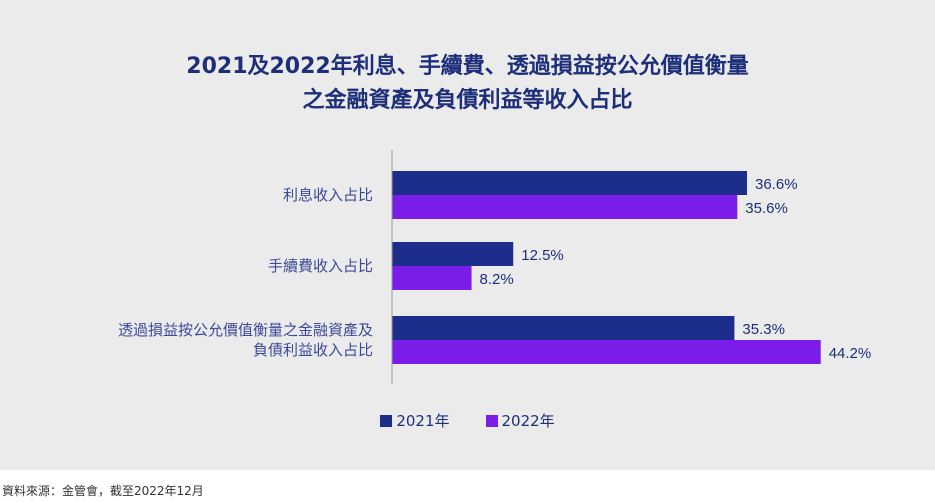  What do you see at coordinates (467, 420) in the screenshot?
I see `legend: 2021年 2022年` at bounding box center [467, 420].